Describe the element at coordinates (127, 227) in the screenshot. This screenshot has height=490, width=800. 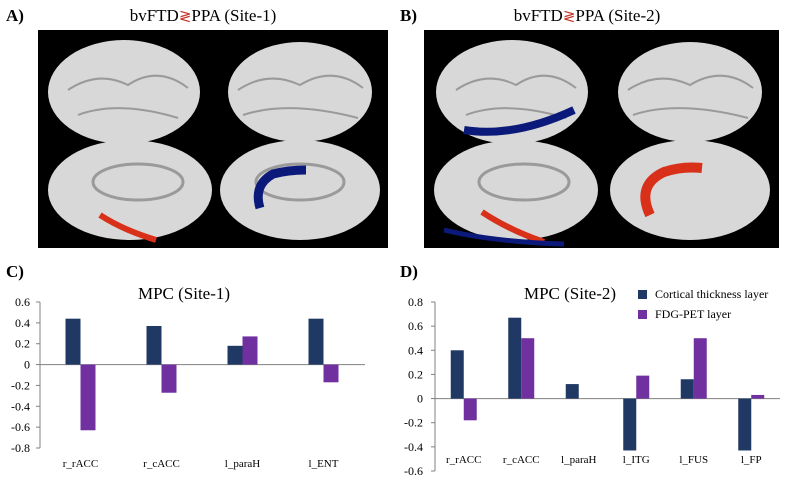
I see `highlight-red-a` at that location.